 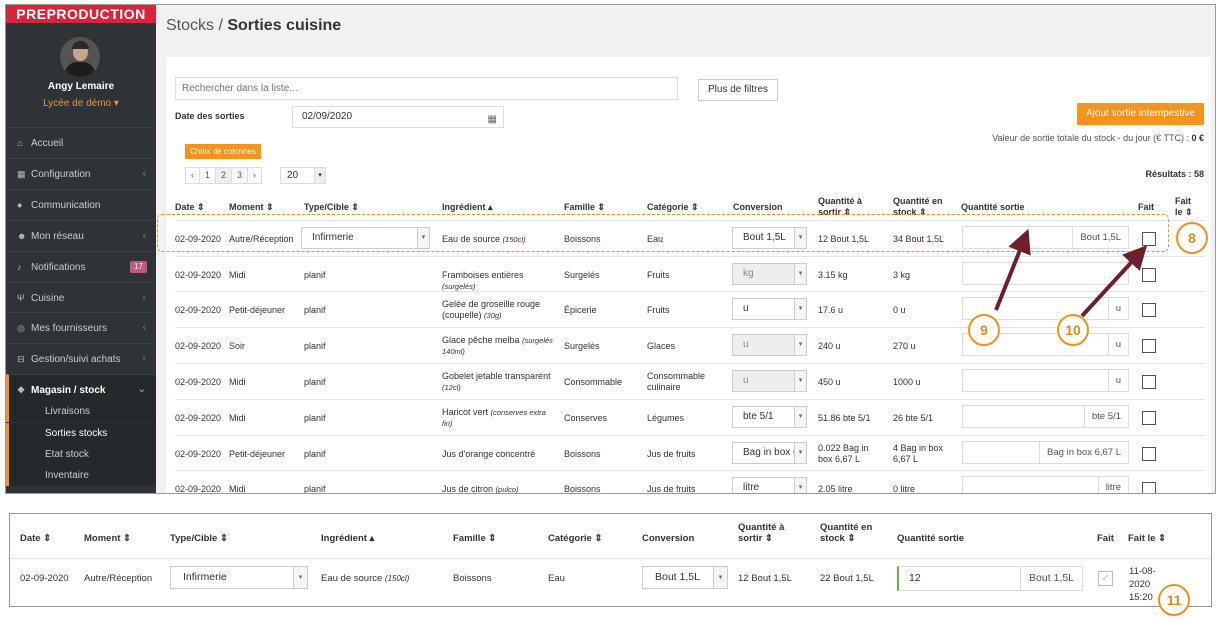 What do you see at coordinates (81, 297) in the screenshot?
I see `sidebar-item-5: Ψ Cuisine ‹` at bounding box center [81, 297].